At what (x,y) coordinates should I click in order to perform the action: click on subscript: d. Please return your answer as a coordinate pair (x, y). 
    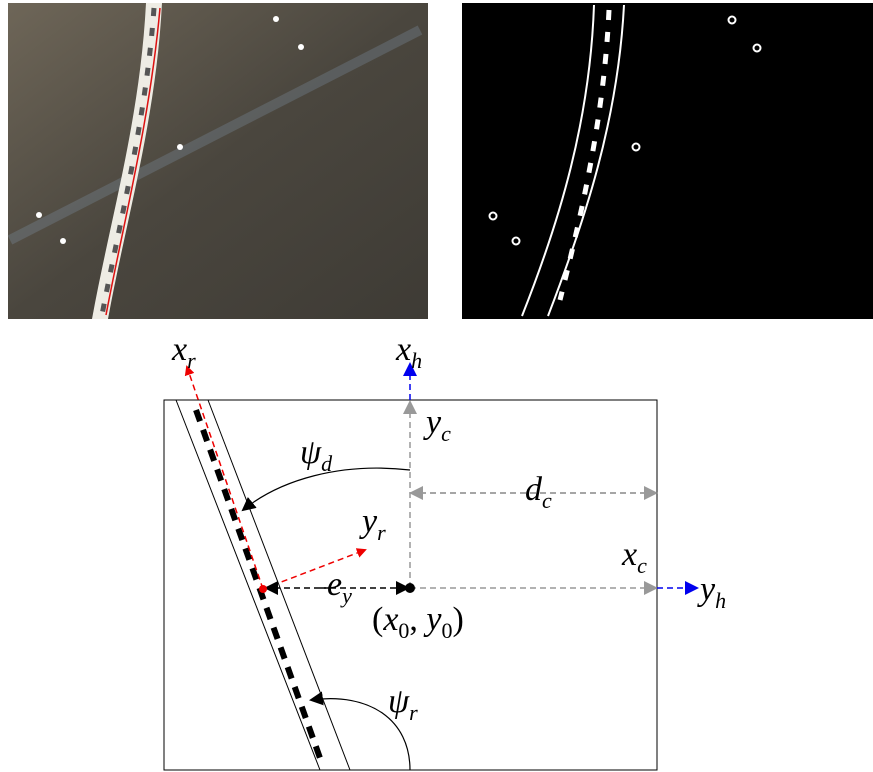
    Looking at the image, I should click on (327, 463).